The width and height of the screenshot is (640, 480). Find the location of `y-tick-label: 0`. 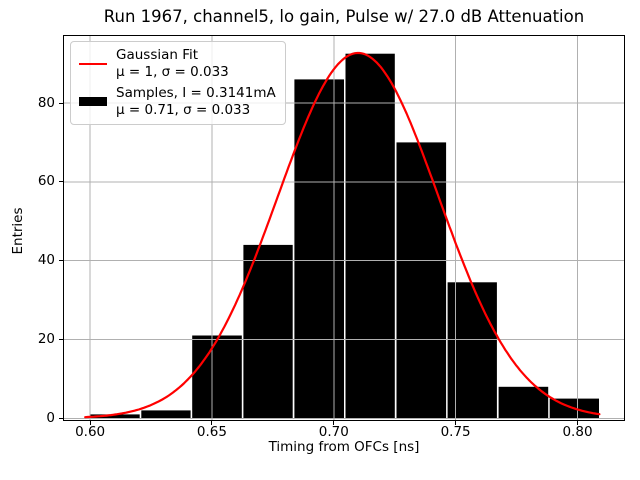

y-tick-label: 0 is located at coordinates (50, 417).